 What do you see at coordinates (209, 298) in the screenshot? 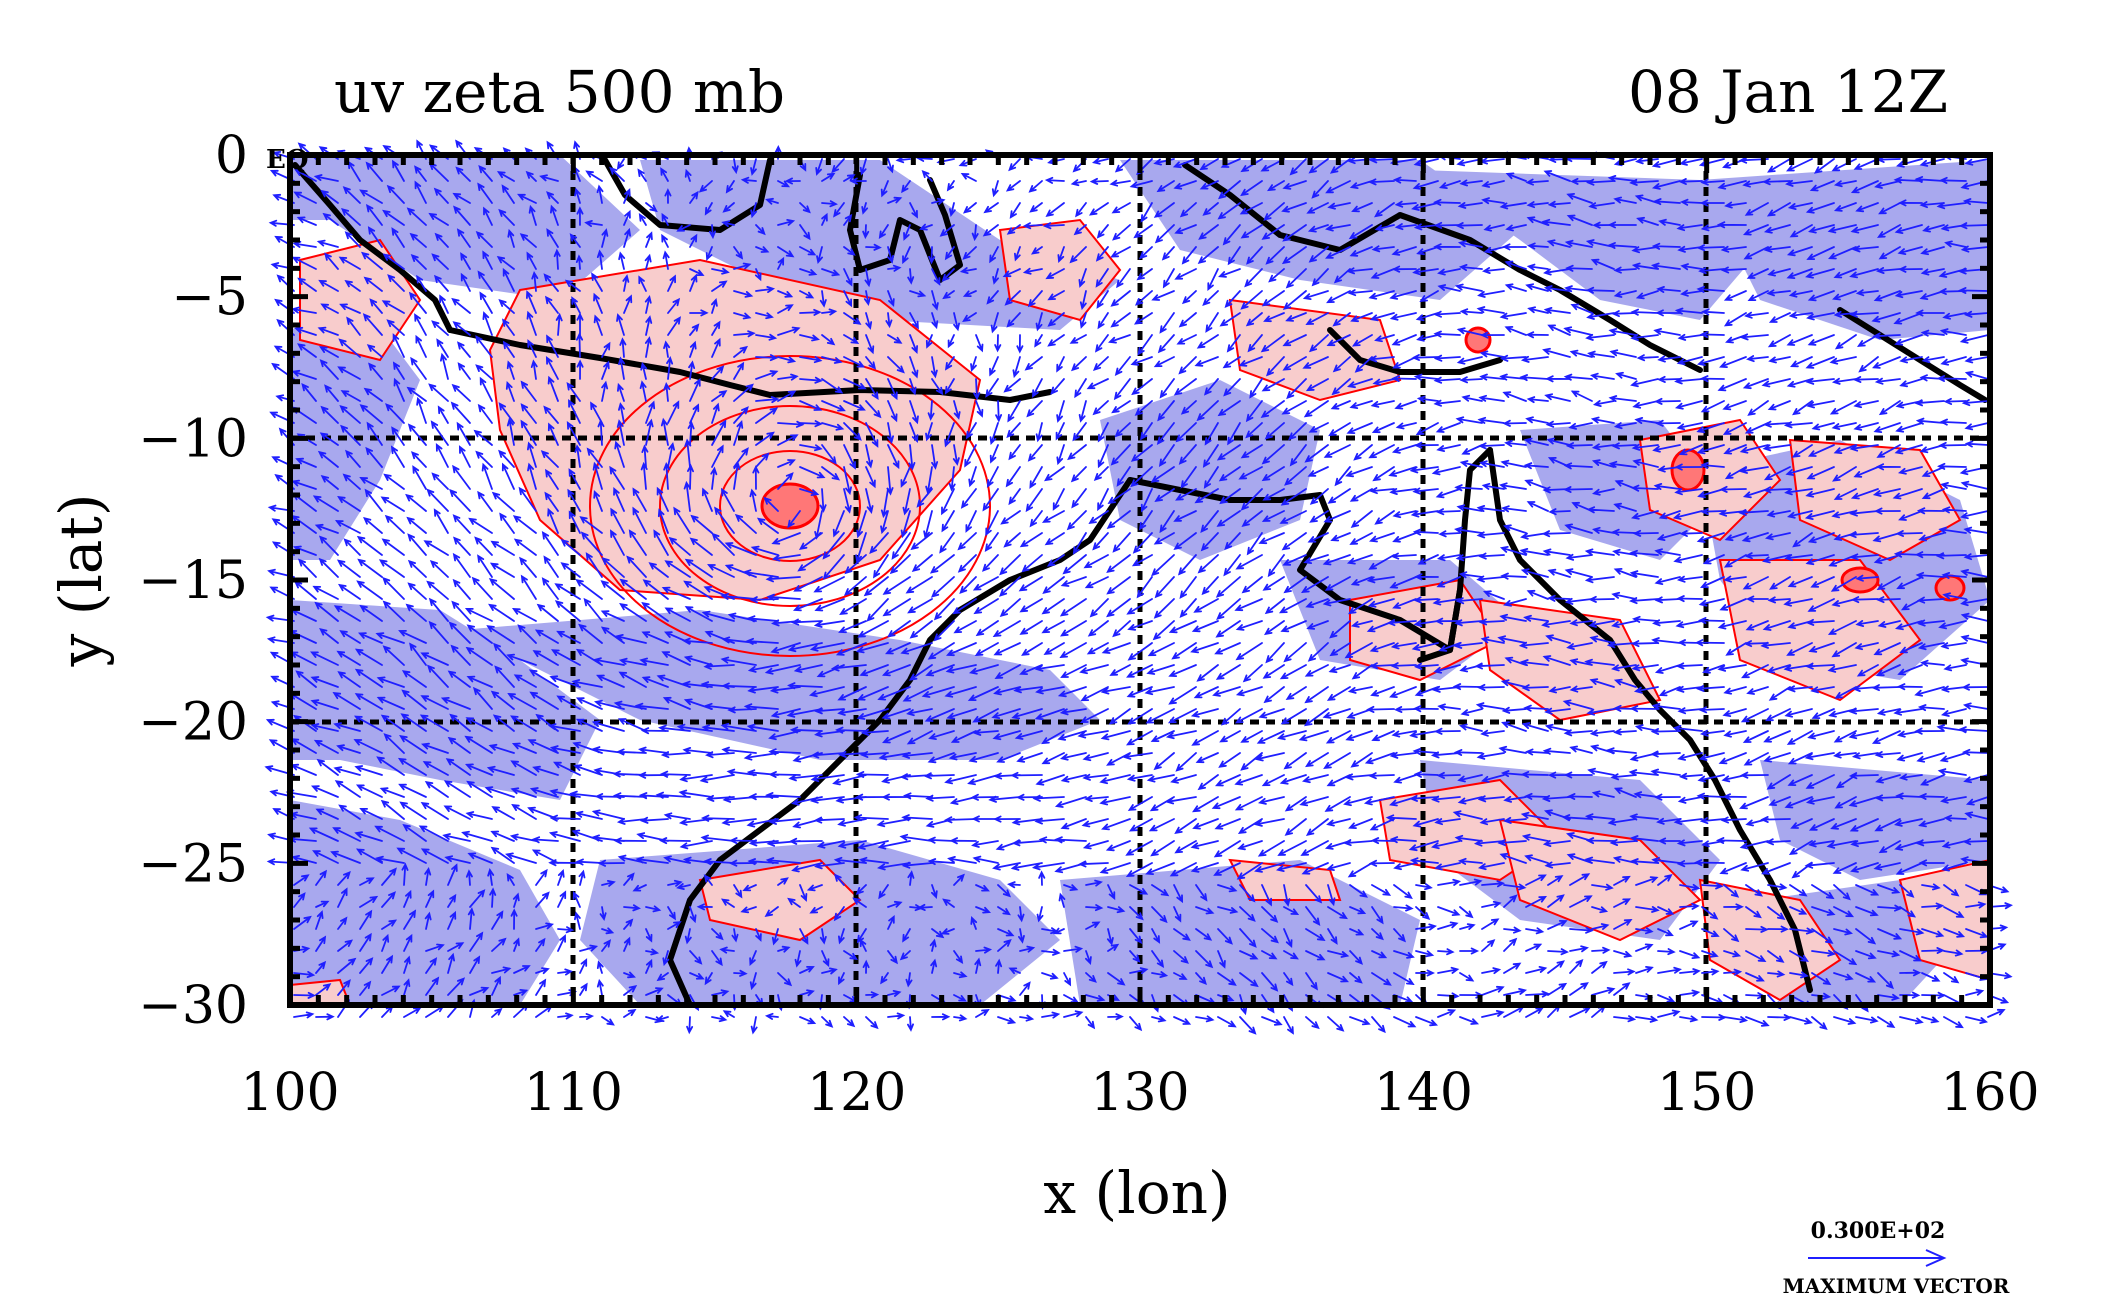
I see `y-tick-label: −5` at bounding box center [209, 298].